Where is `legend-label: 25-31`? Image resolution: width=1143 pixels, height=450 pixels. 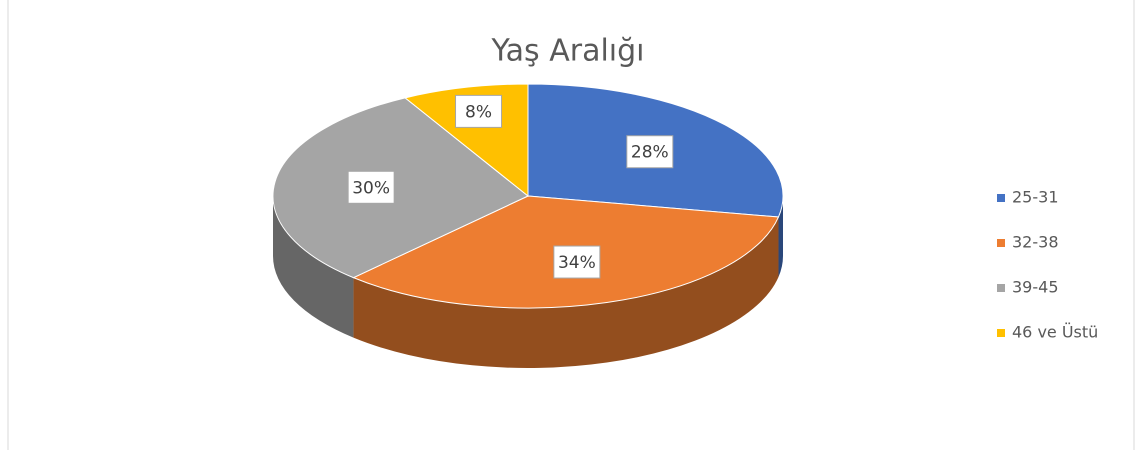
legend-label: 25-31 is located at coordinates (1035, 197).